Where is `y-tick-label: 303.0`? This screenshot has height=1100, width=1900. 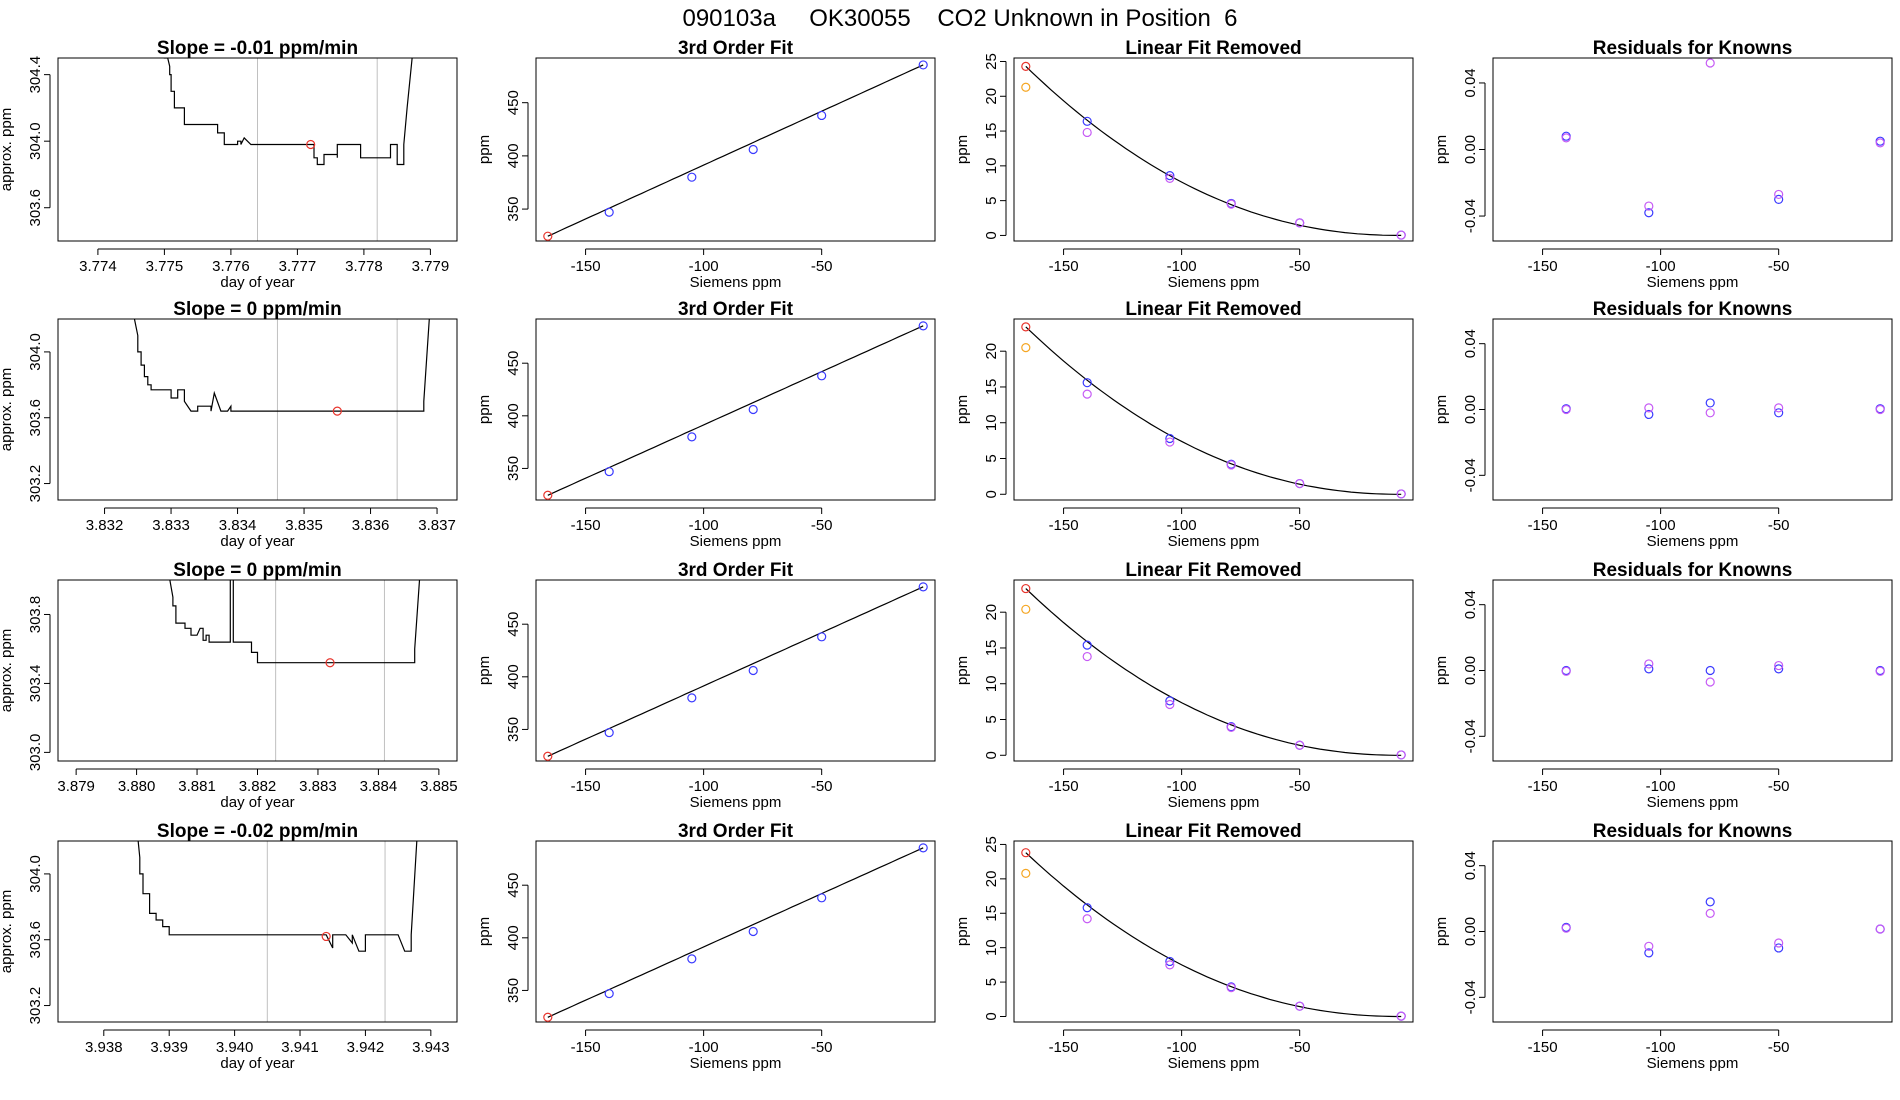
y-tick-label: 303.0 is located at coordinates (35, 753).